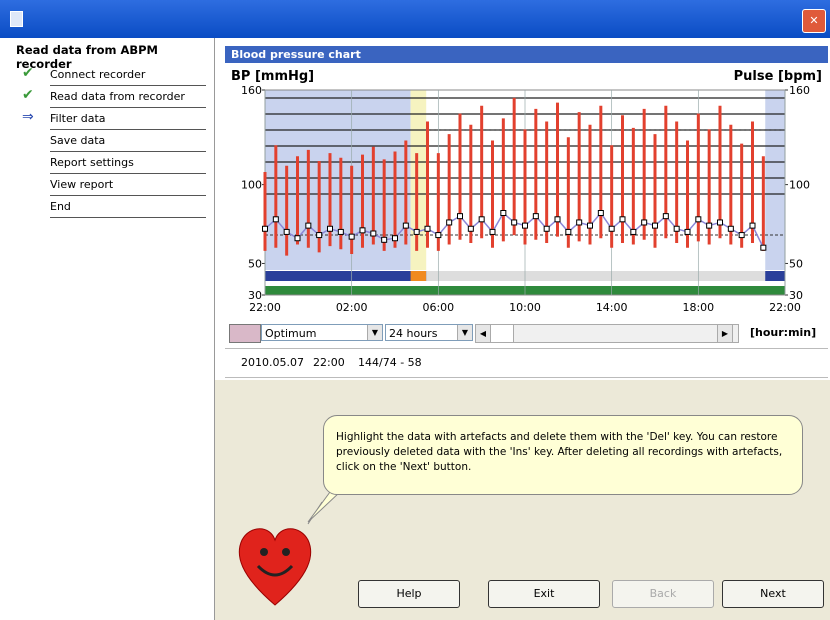 The image size is (830, 620). What do you see at coordinates (128, 207) in the screenshot?
I see `step: End` at bounding box center [128, 207].